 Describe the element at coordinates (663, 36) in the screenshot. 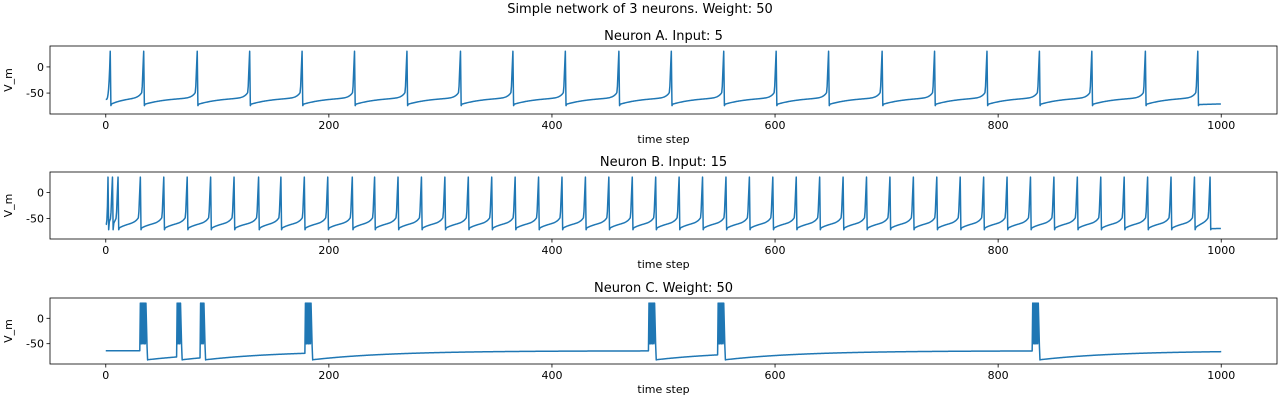

I see `subplot-title: Neuron A. Input: 5` at that location.